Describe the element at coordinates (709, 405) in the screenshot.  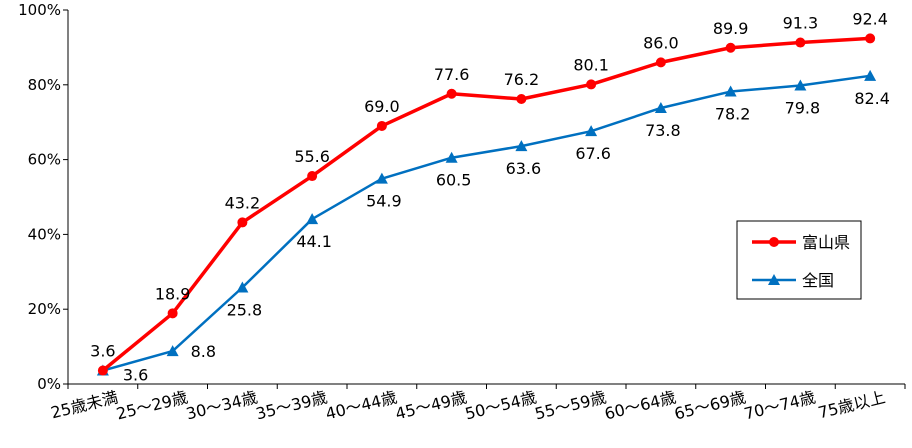
I see `x-tick-label: 65～69歳` at that location.